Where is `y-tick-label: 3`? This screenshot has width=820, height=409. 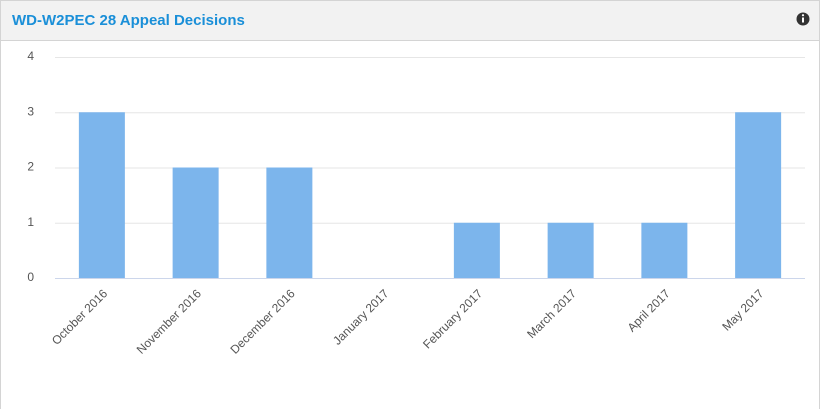 y-tick-label: 3 is located at coordinates (30, 111).